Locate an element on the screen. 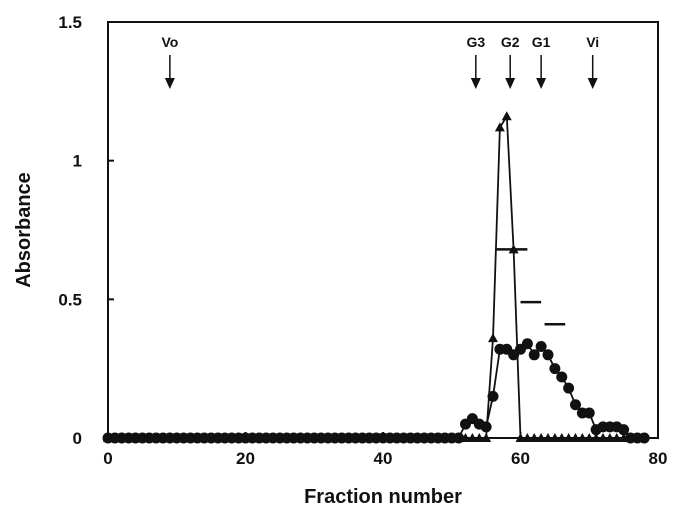  x-tick-label: 0 is located at coordinates (107, 458).